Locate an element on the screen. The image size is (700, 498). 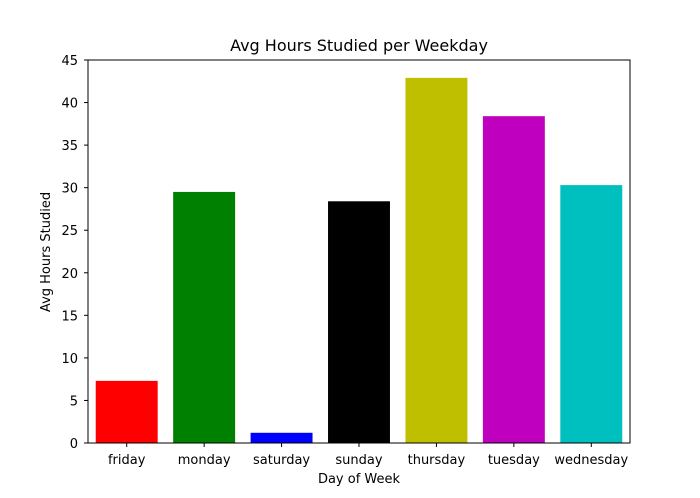
x-tick-label: wednesday is located at coordinates (591, 460).